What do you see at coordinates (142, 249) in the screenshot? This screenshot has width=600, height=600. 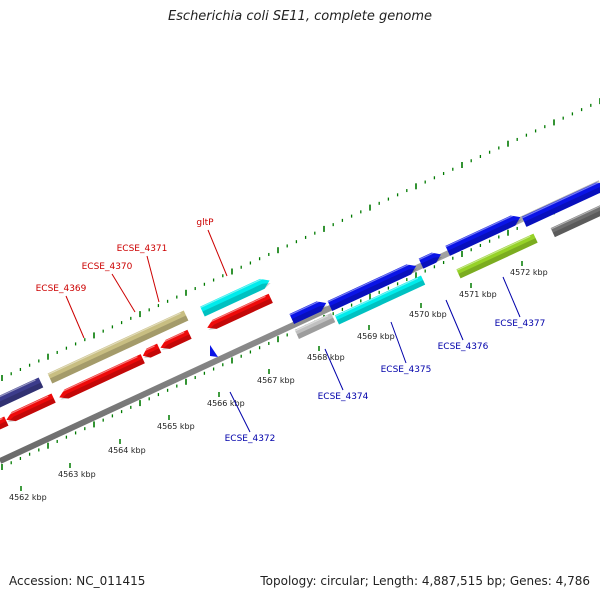 I see `gene-label: ECSE_4371` at bounding box center [142, 249].